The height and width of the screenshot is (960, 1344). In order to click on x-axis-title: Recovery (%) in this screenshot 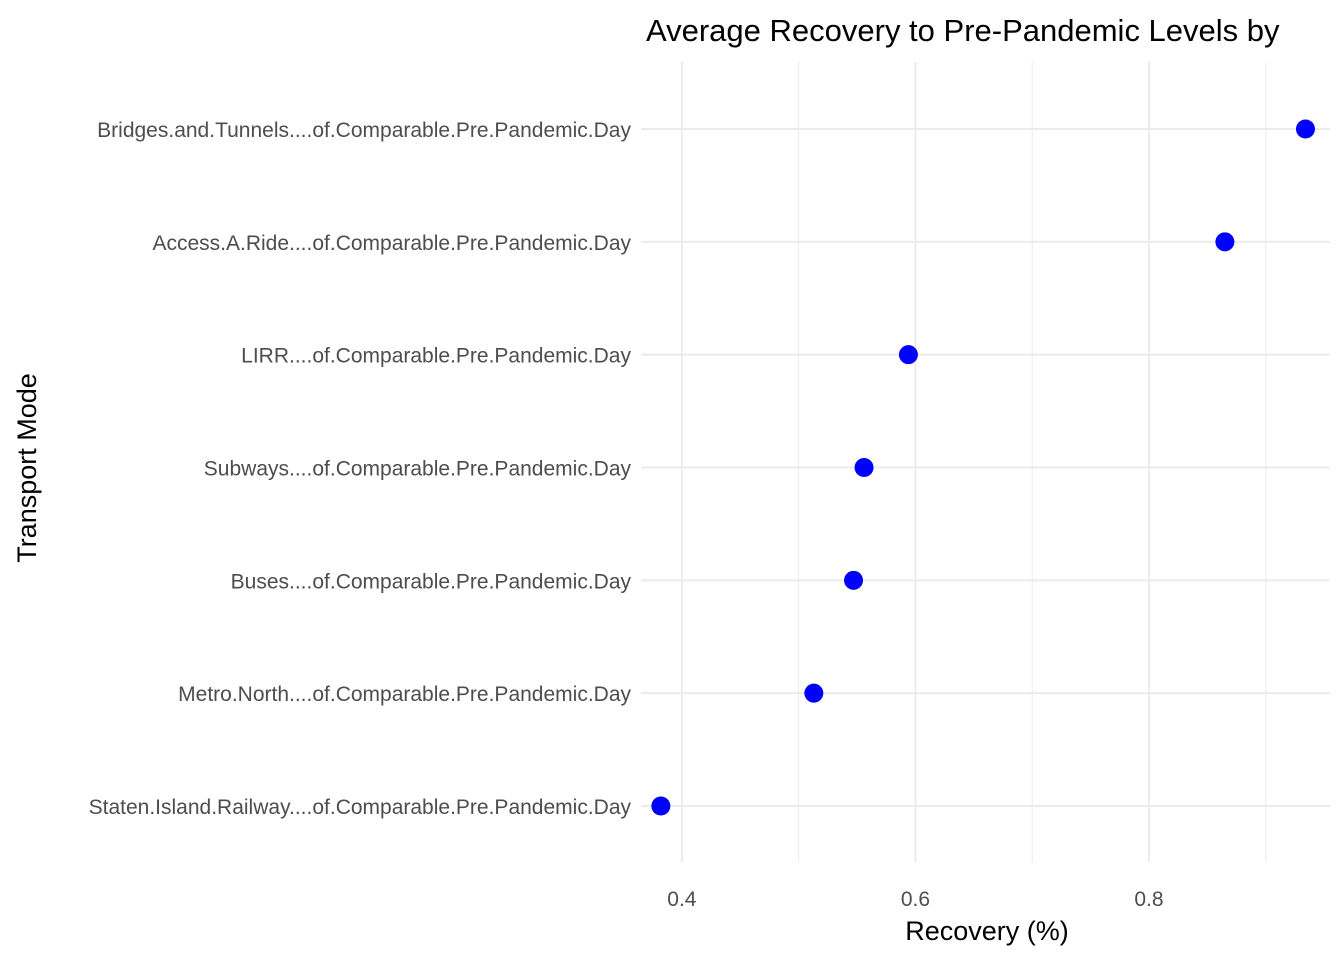, I will do `click(987, 931)`.